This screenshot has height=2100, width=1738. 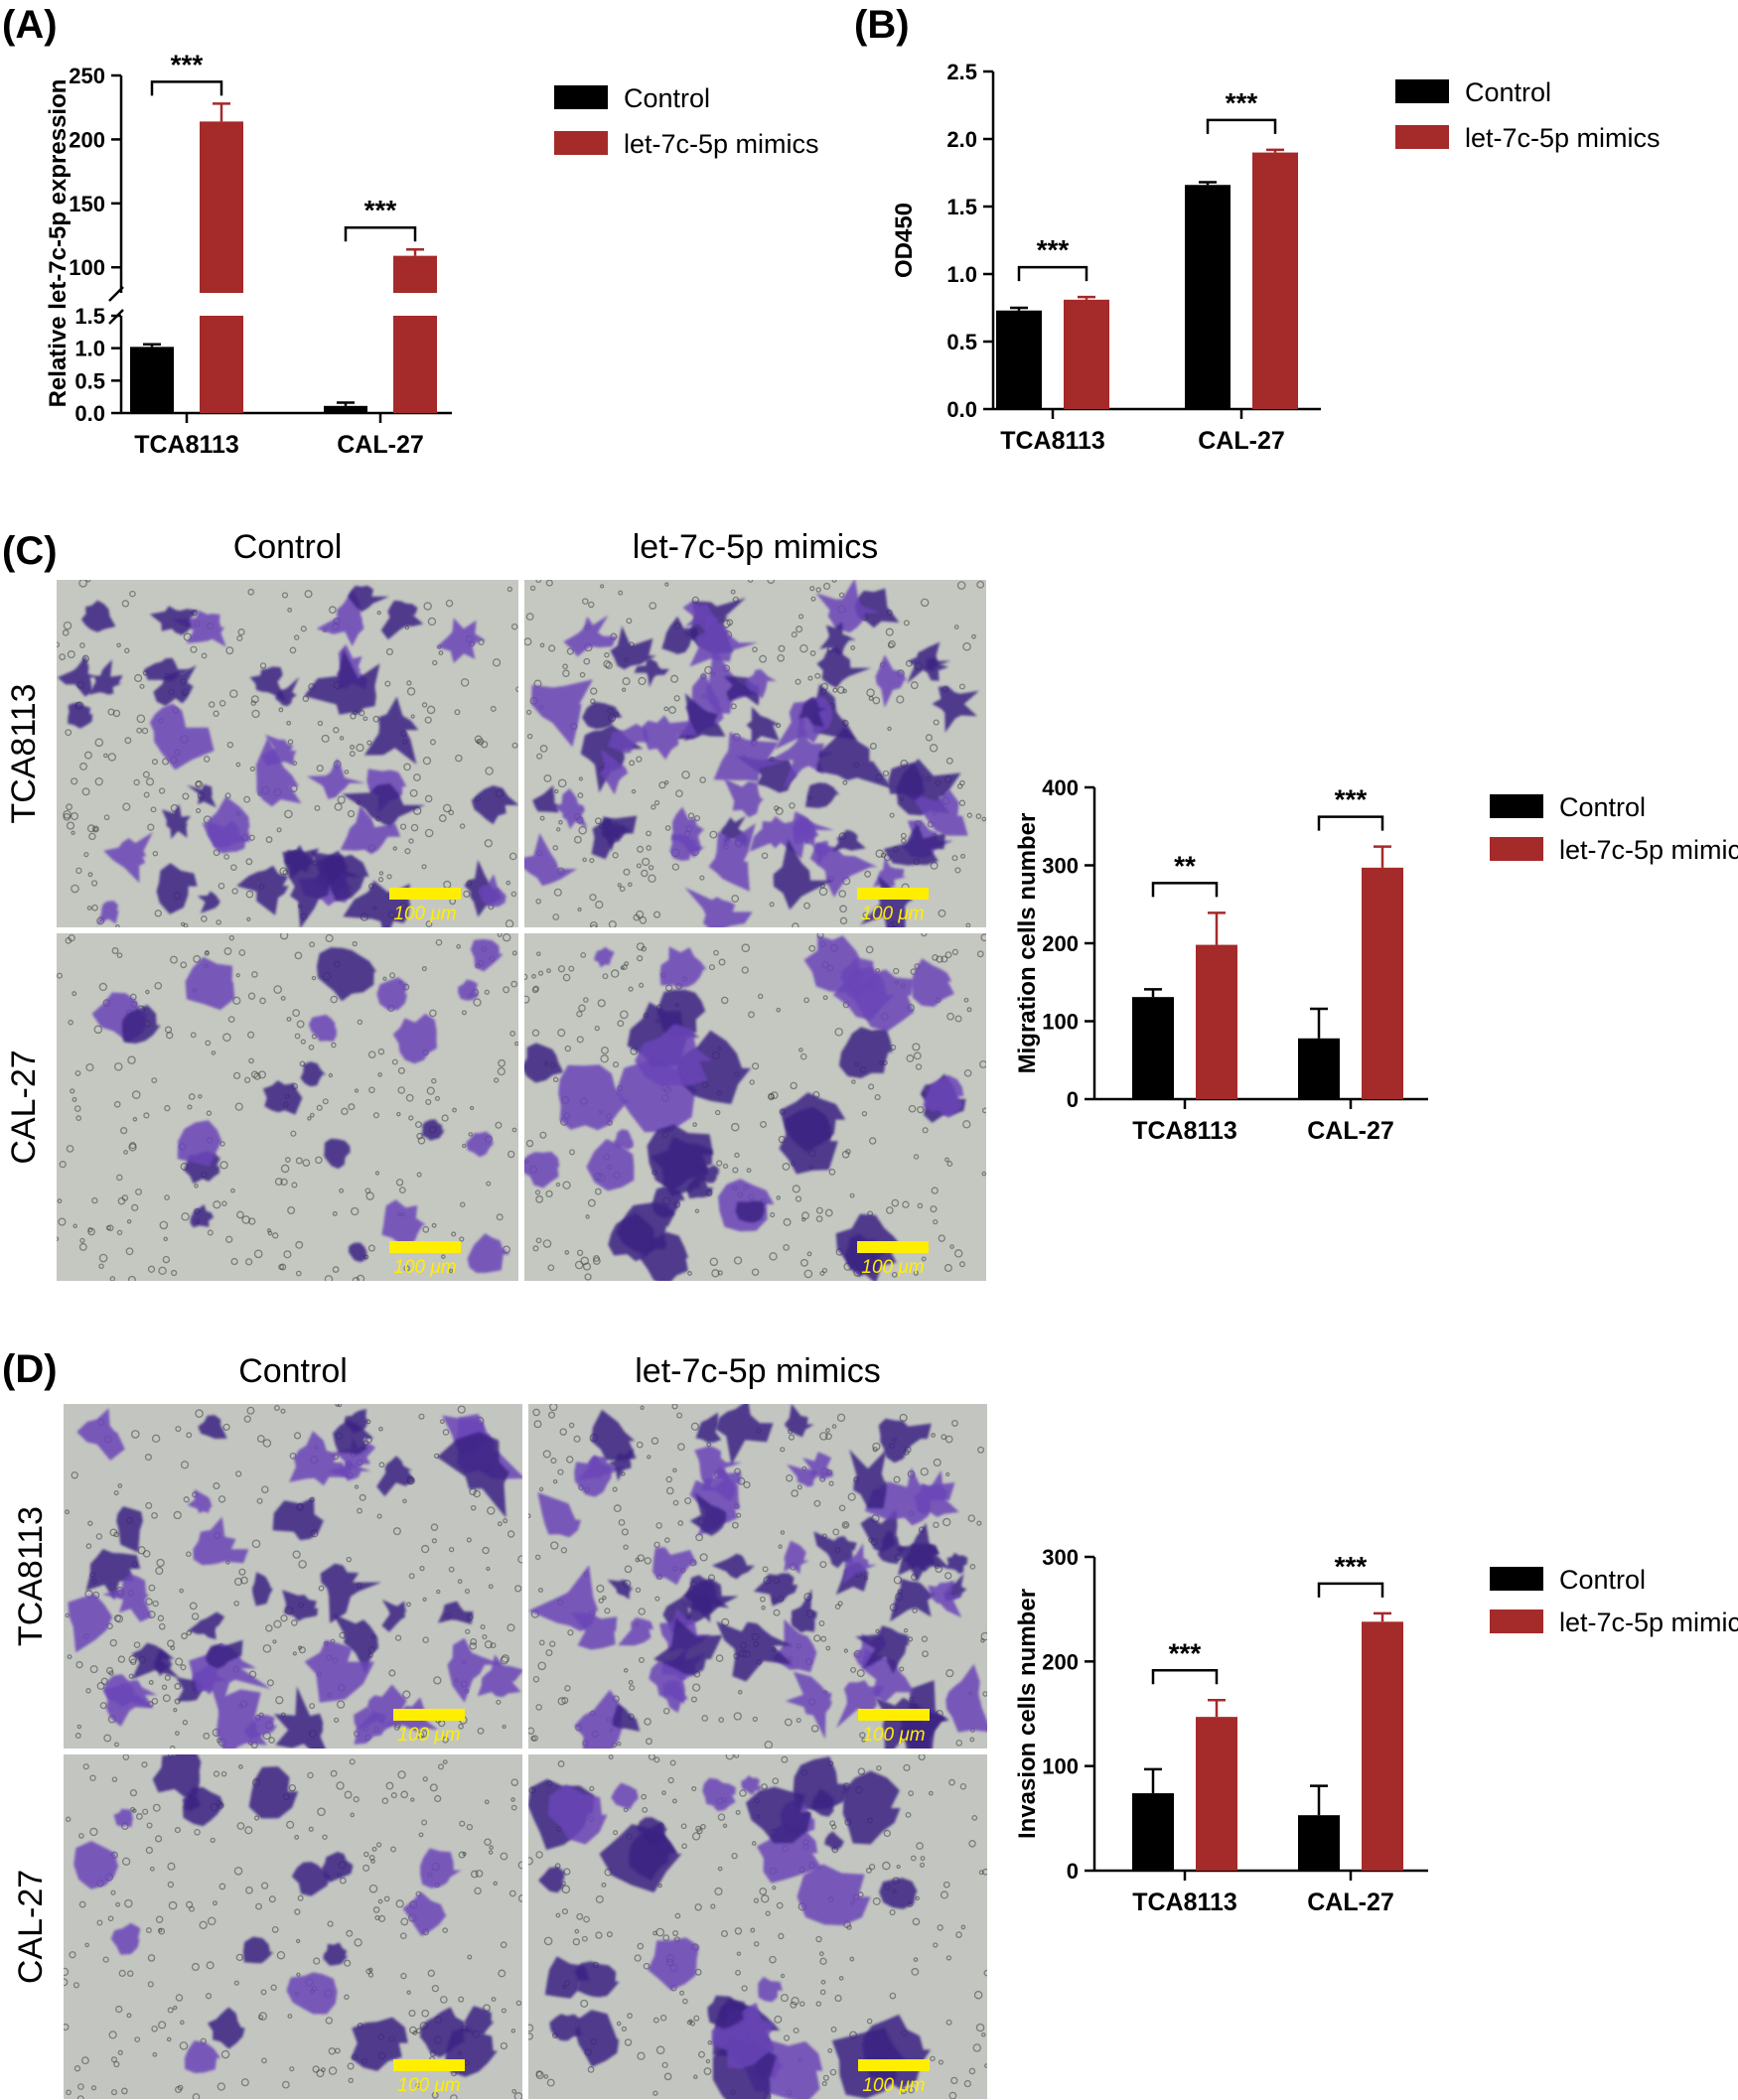 What do you see at coordinates (346, 403) in the screenshot?
I see `error-bar-a-CAL-27-control` at bounding box center [346, 403].